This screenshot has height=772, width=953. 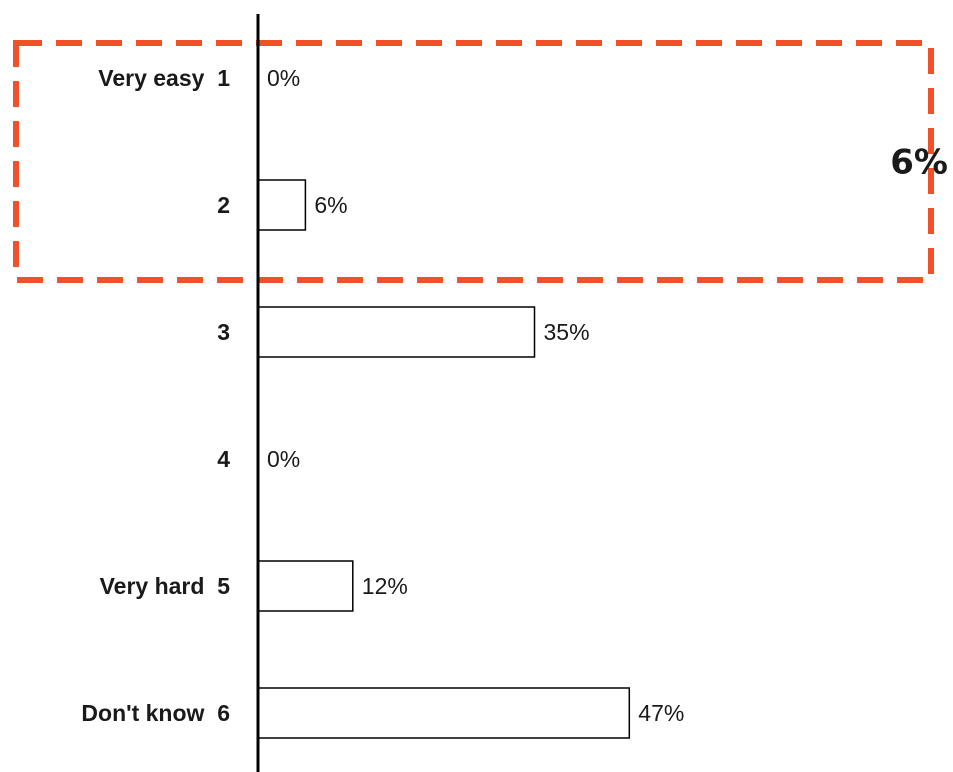 What do you see at coordinates (661, 713) in the screenshot?
I see `value-label: 47%` at bounding box center [661, 713].